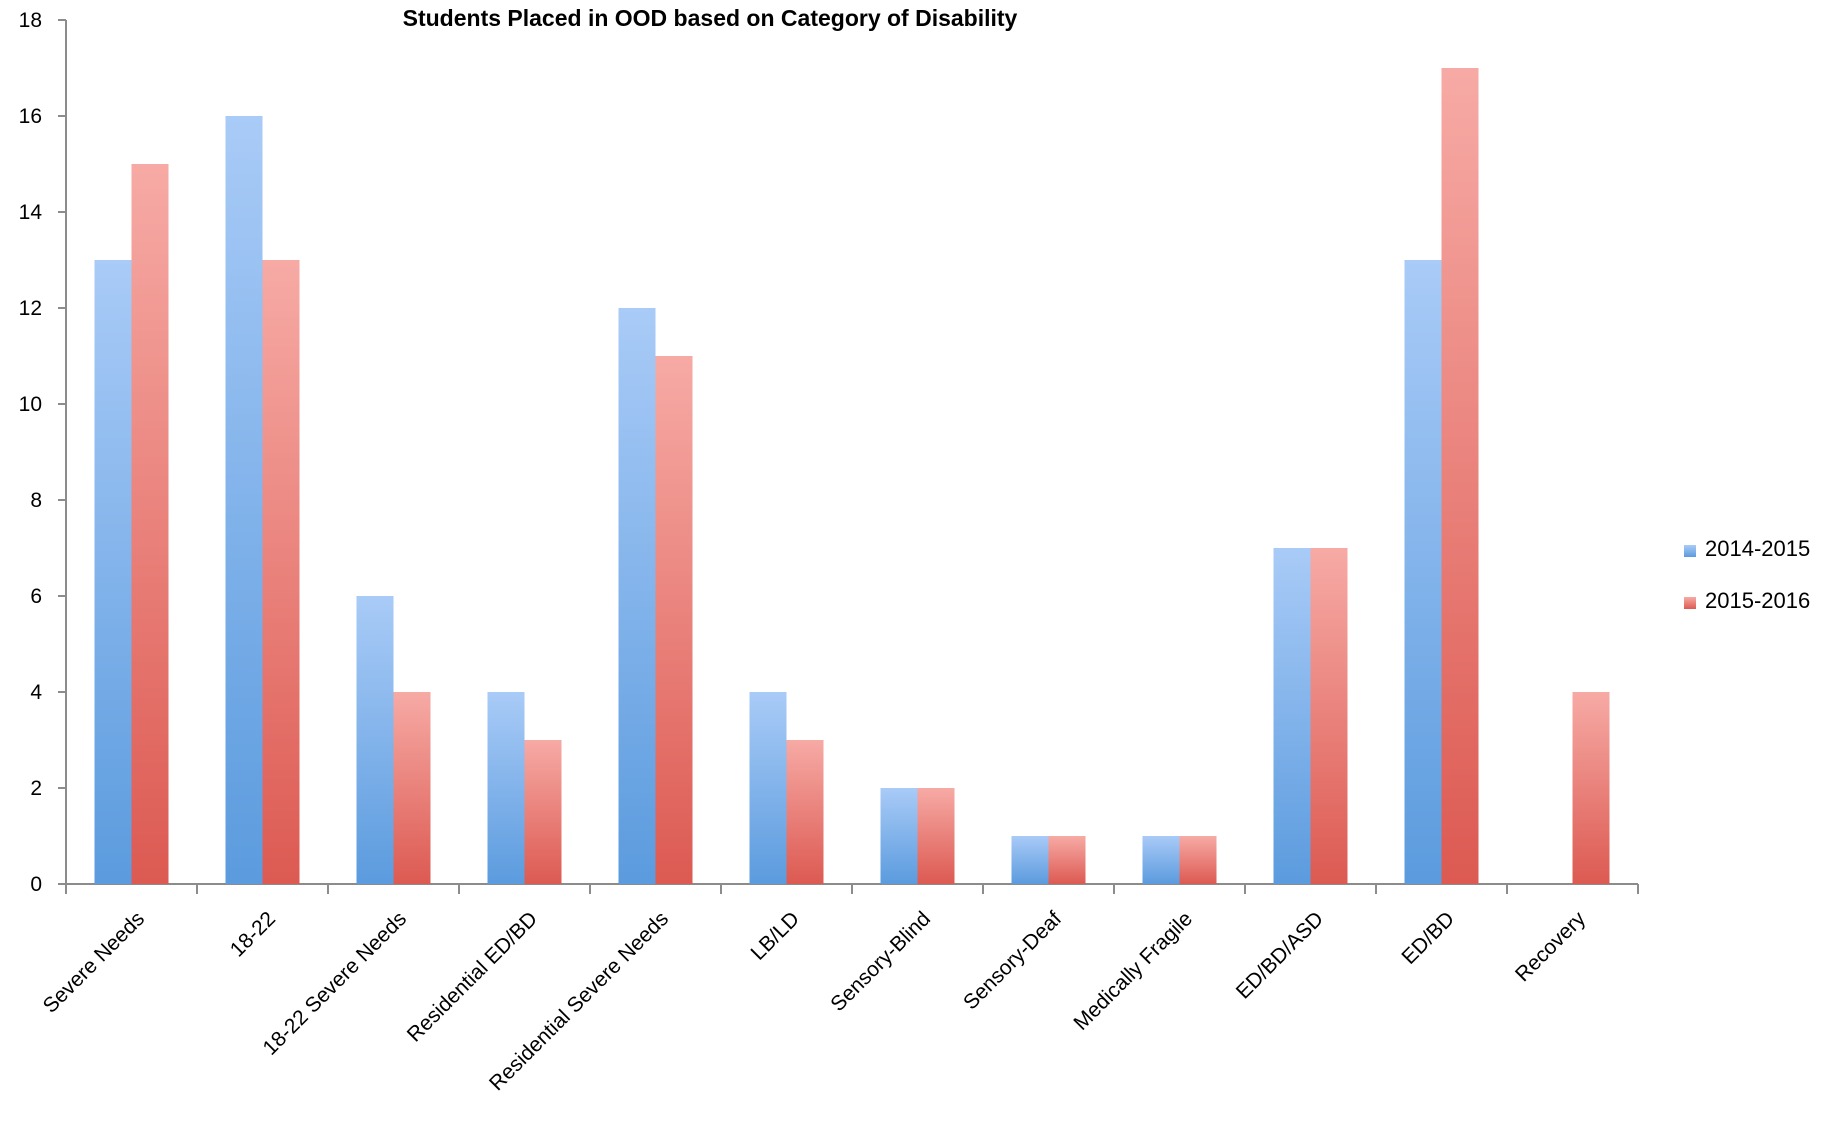  Describe the element at coordinates (1460, 476) in the screenshot. I see `bar-2015-2016-ed-bd` at that location.